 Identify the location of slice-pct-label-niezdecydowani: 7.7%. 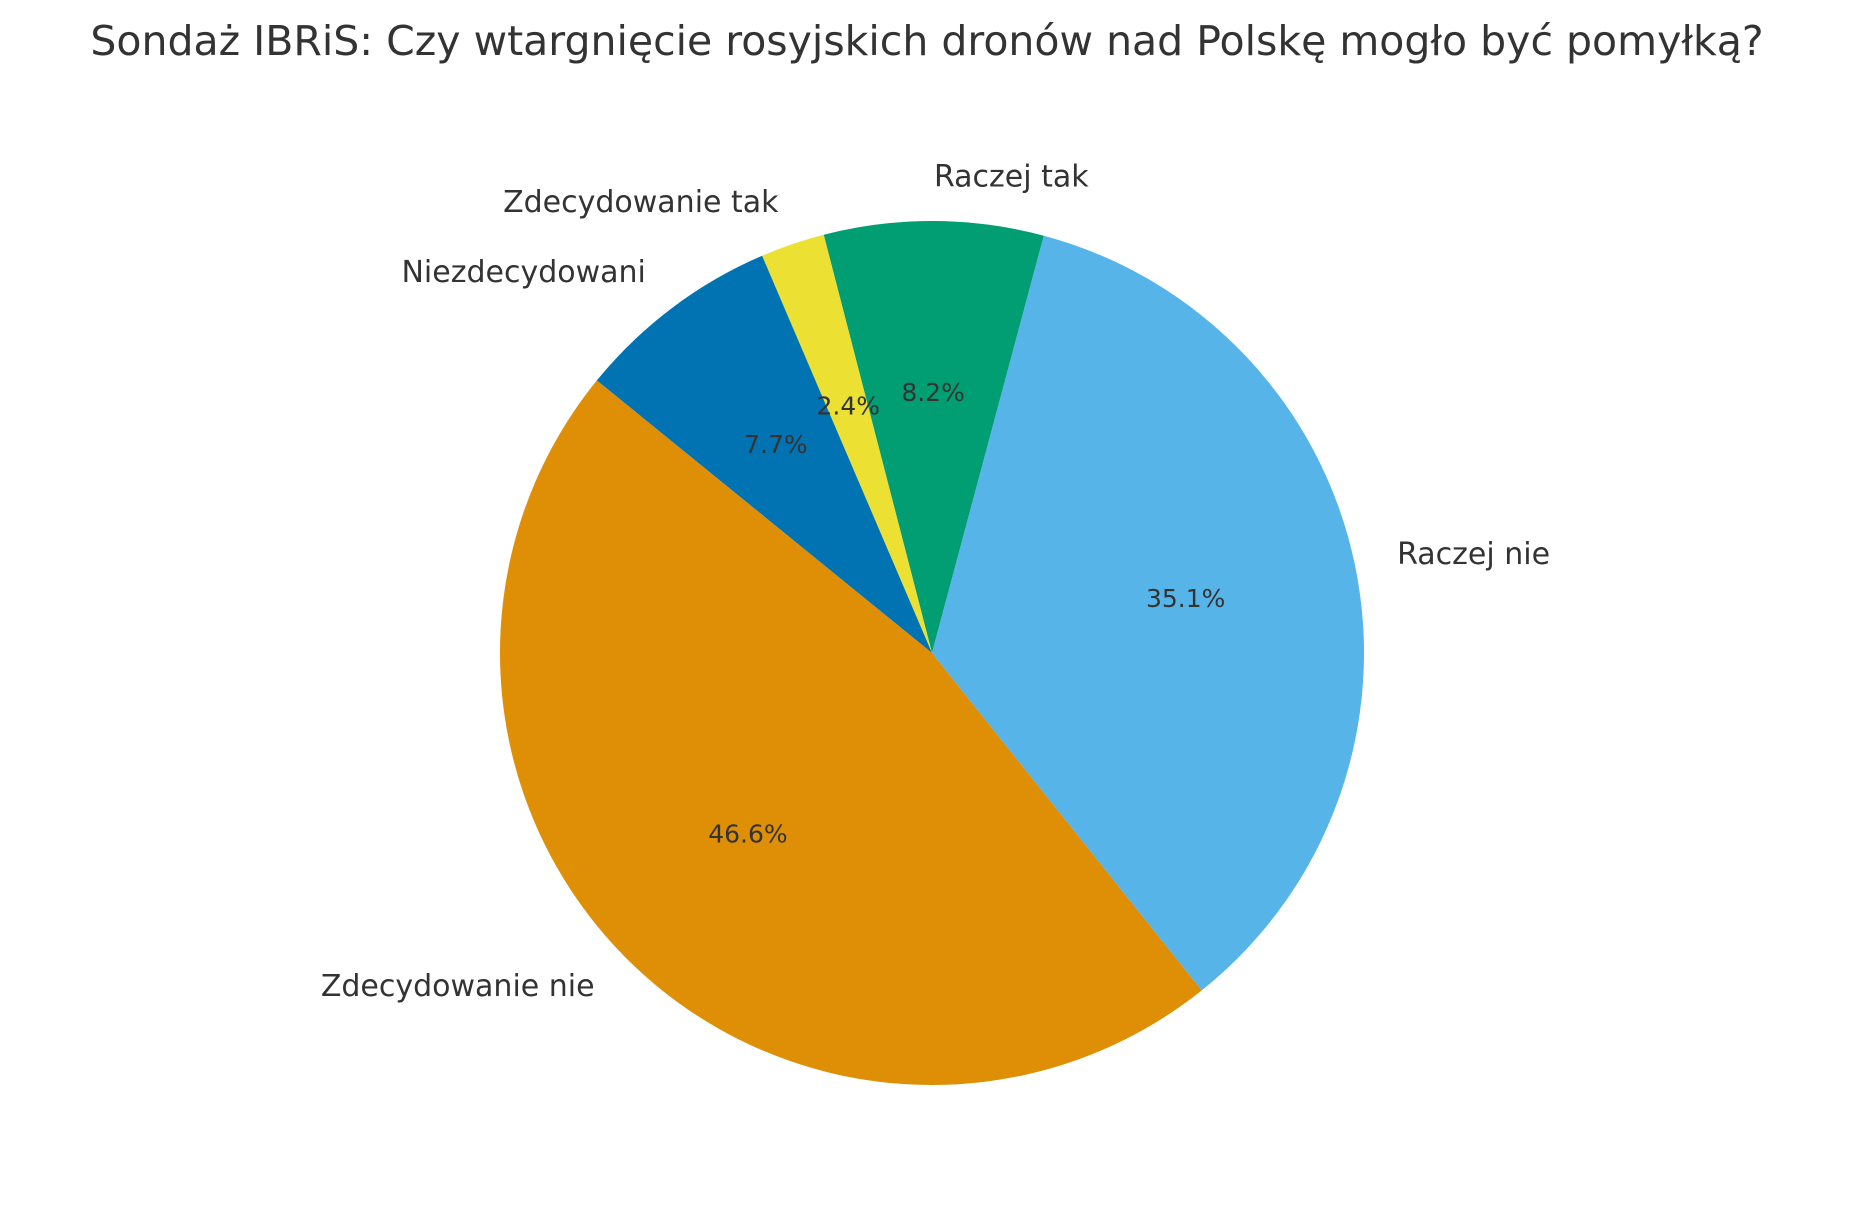
(776, 444).